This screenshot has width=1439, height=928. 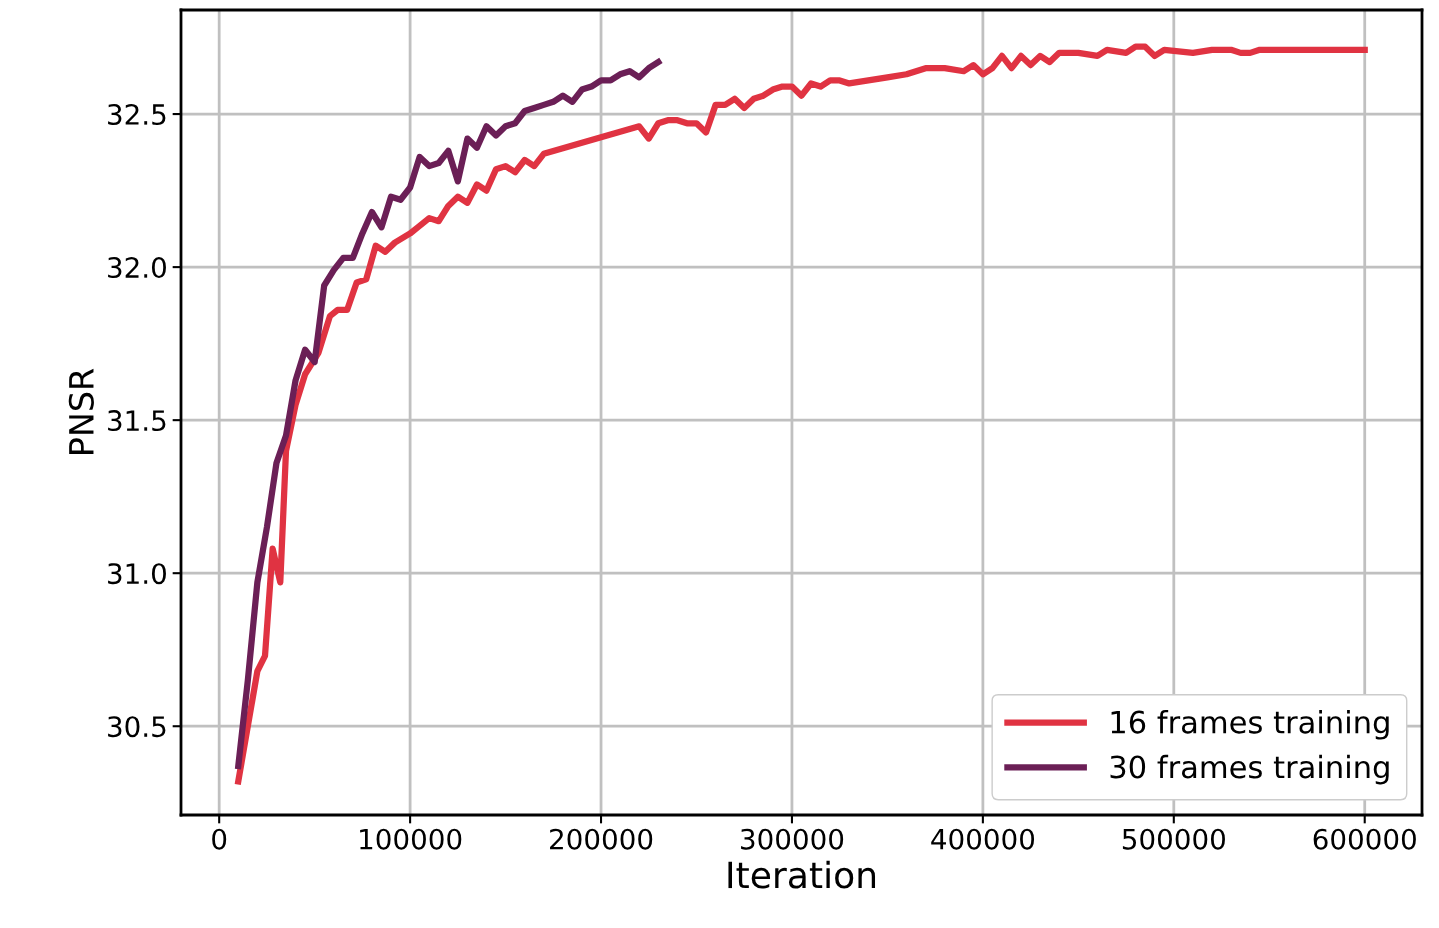 What do you see at coordinates (1249, 769) in the screenshot?
I see `legend-label: 30 frames training` at bounding box center [1249, 769].